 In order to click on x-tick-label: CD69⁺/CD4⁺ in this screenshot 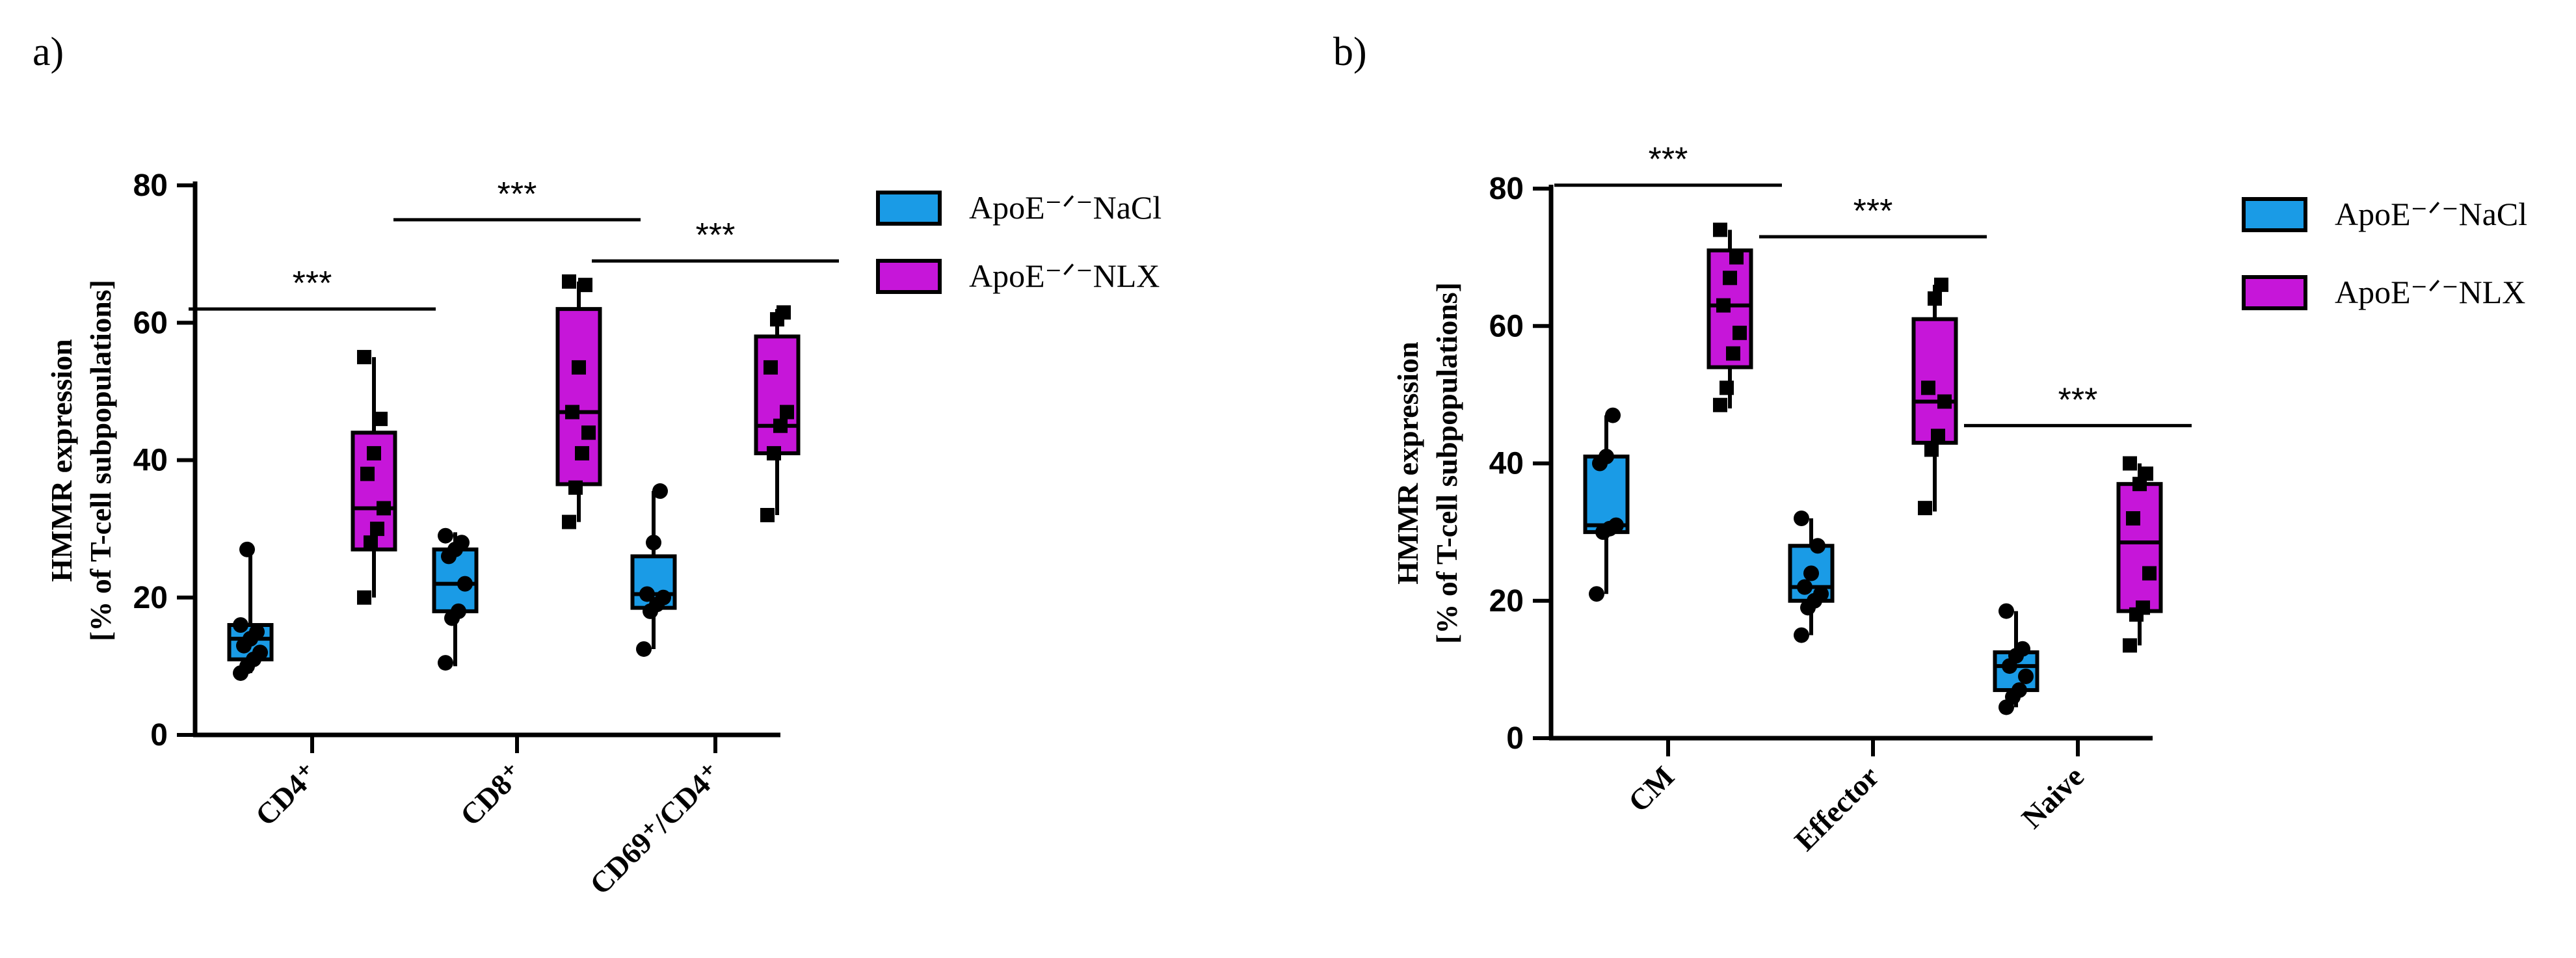, I will do `click(655, 828)`.